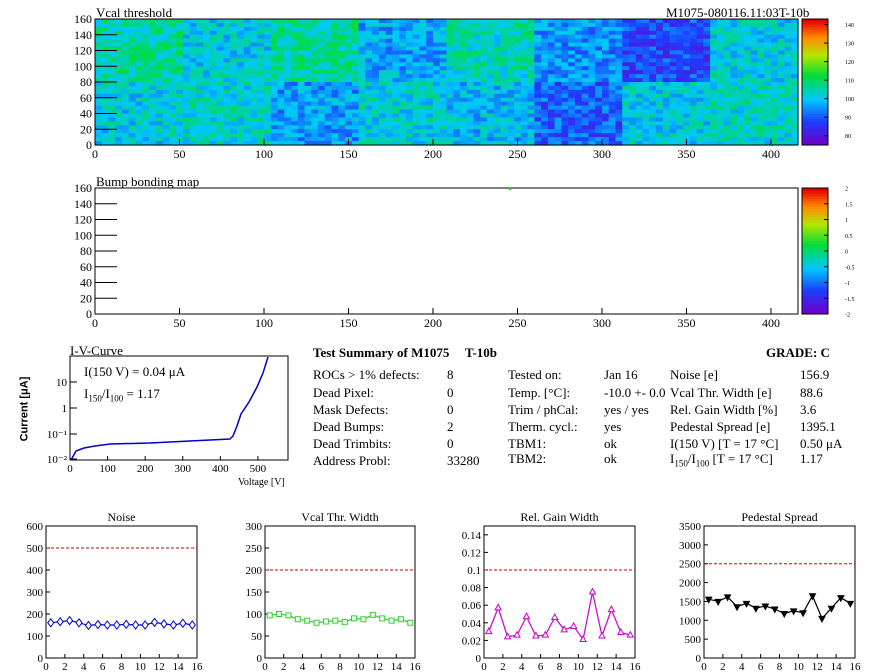 The width and height of the screenshot is (896, 672). What do you see at coordinates (850, 268) in the screenshot?
I see `bump-ztick-label: -0.5` at bounding box center [850, 268].